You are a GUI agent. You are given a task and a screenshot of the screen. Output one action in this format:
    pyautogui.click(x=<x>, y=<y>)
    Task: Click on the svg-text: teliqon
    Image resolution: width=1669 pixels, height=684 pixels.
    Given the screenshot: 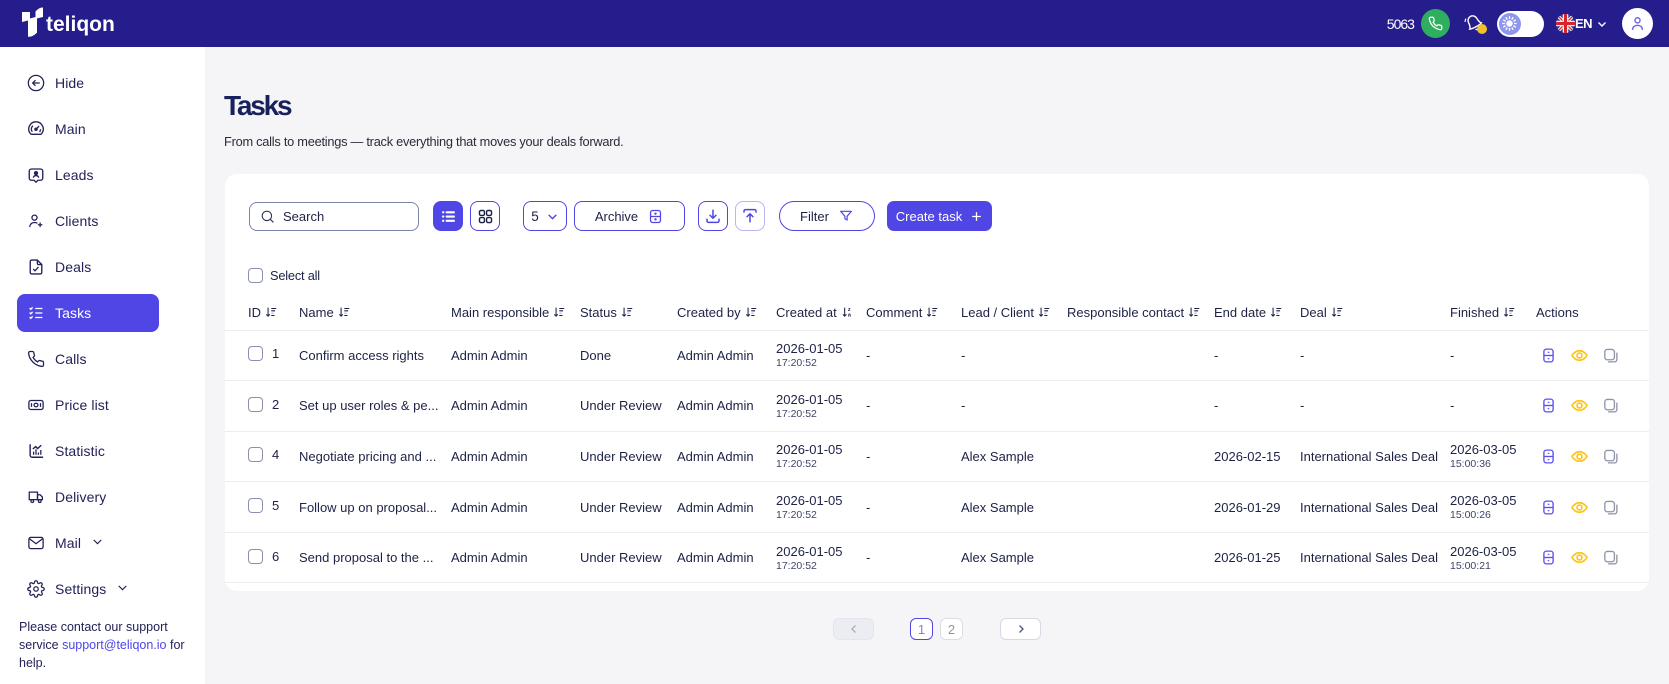 What is the action you would take?
    pyautogui.click(x=80, y=24)
    